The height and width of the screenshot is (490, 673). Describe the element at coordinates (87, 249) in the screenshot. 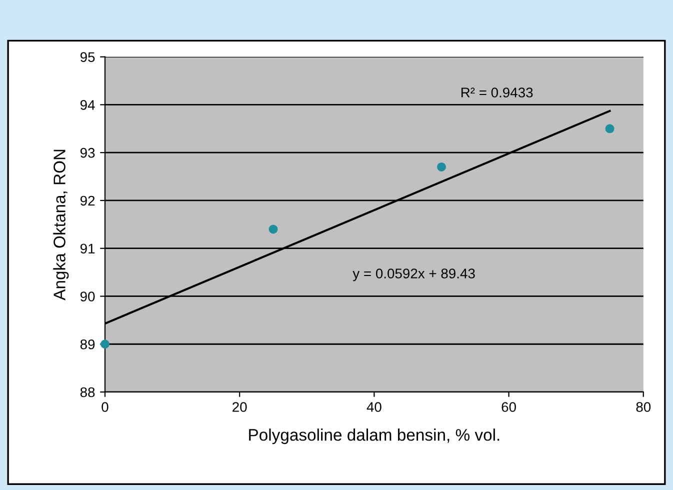

I see `y-tick-label: 91` at that location.